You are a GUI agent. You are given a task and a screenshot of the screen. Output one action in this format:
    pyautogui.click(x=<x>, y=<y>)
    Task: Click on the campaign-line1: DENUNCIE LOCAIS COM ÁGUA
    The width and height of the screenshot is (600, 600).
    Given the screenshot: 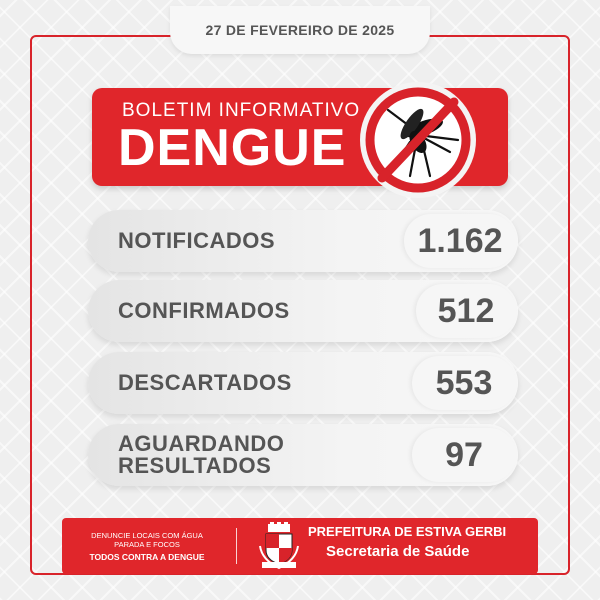 What is the action you would take?
    pyautogui.click(x=147, y=535)
    